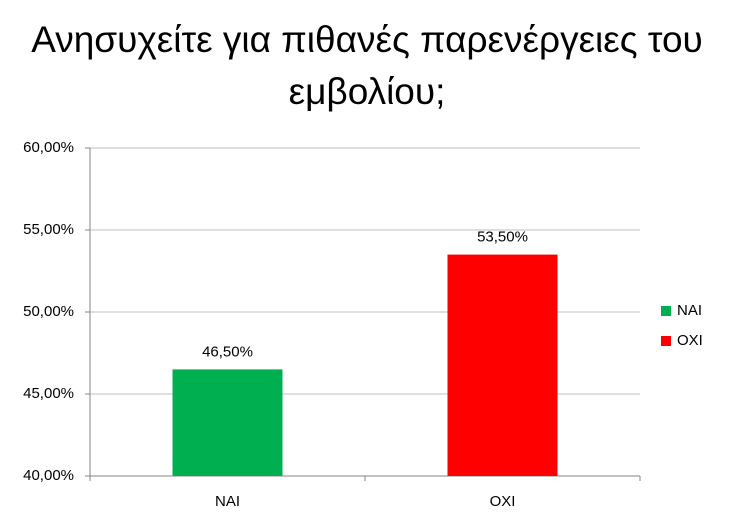  What do you see at coordinates (689, 310) in the screenshot?
I see `legend-label: NAI` at bounding box center [689, 310].